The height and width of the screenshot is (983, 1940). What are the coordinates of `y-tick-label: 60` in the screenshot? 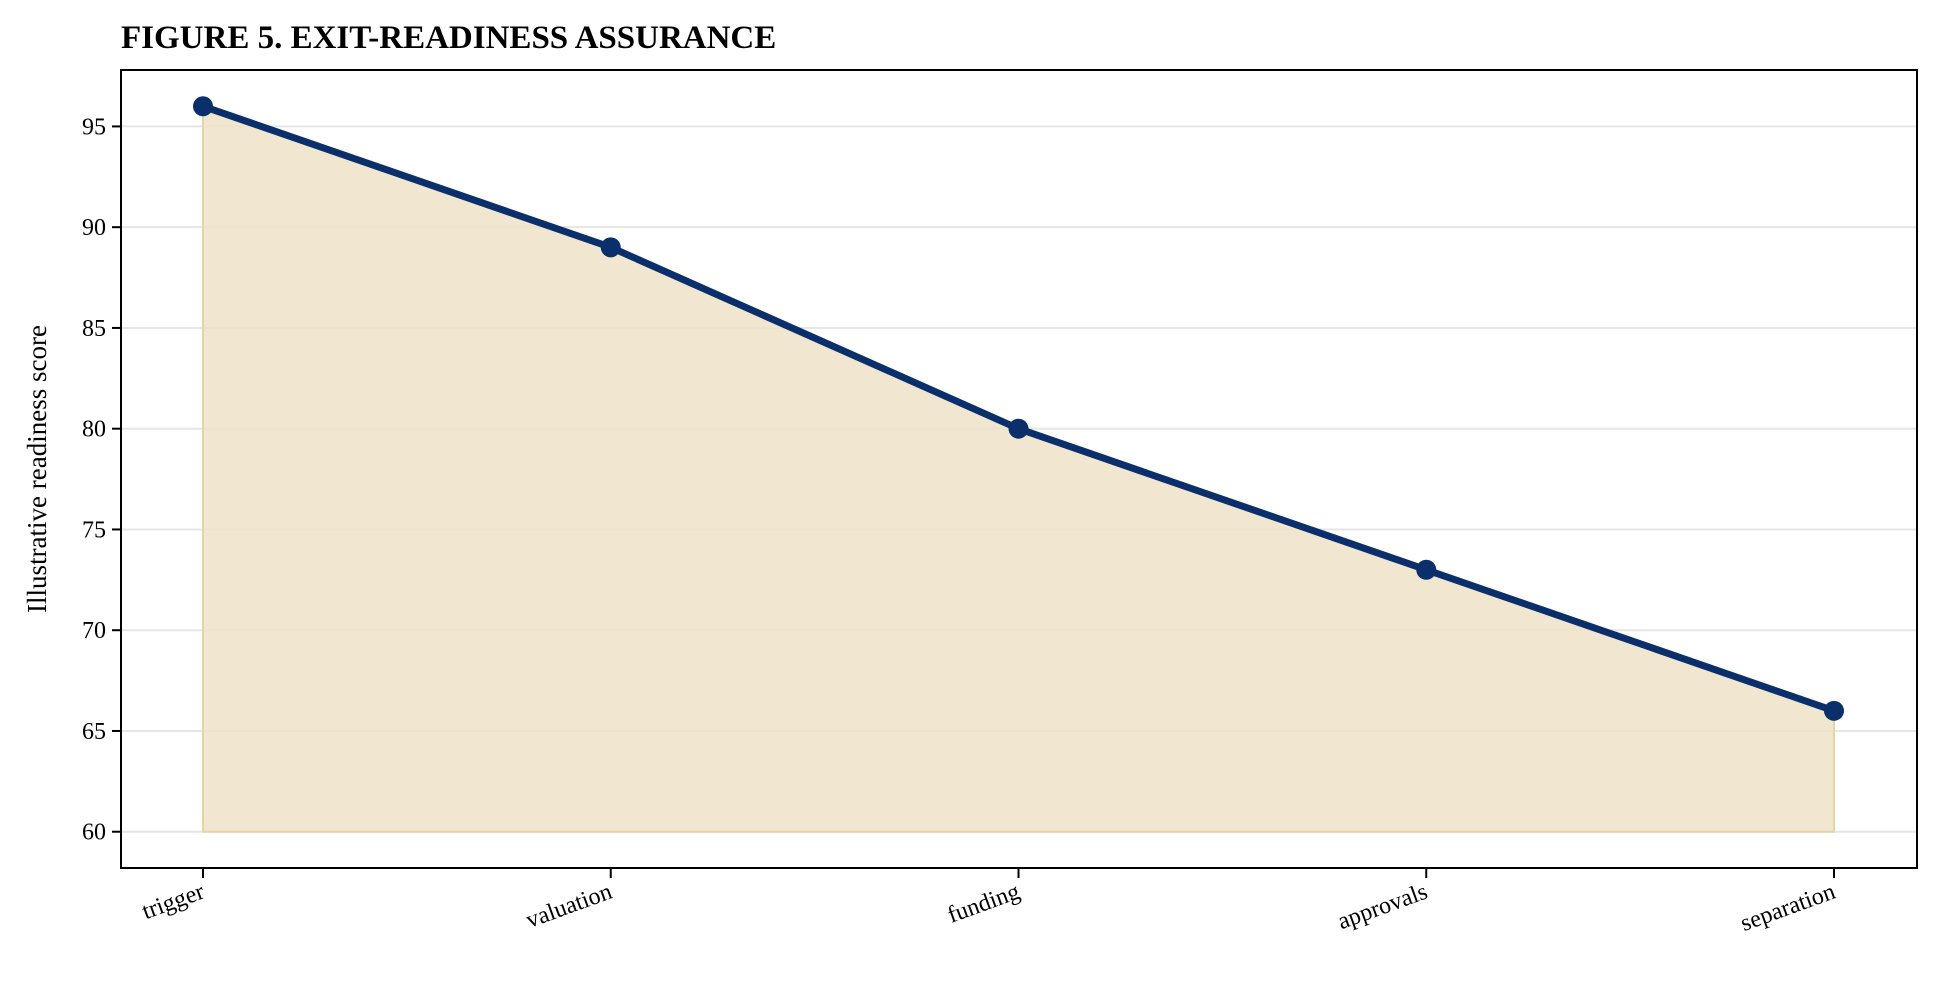 It's located at (94, 833).